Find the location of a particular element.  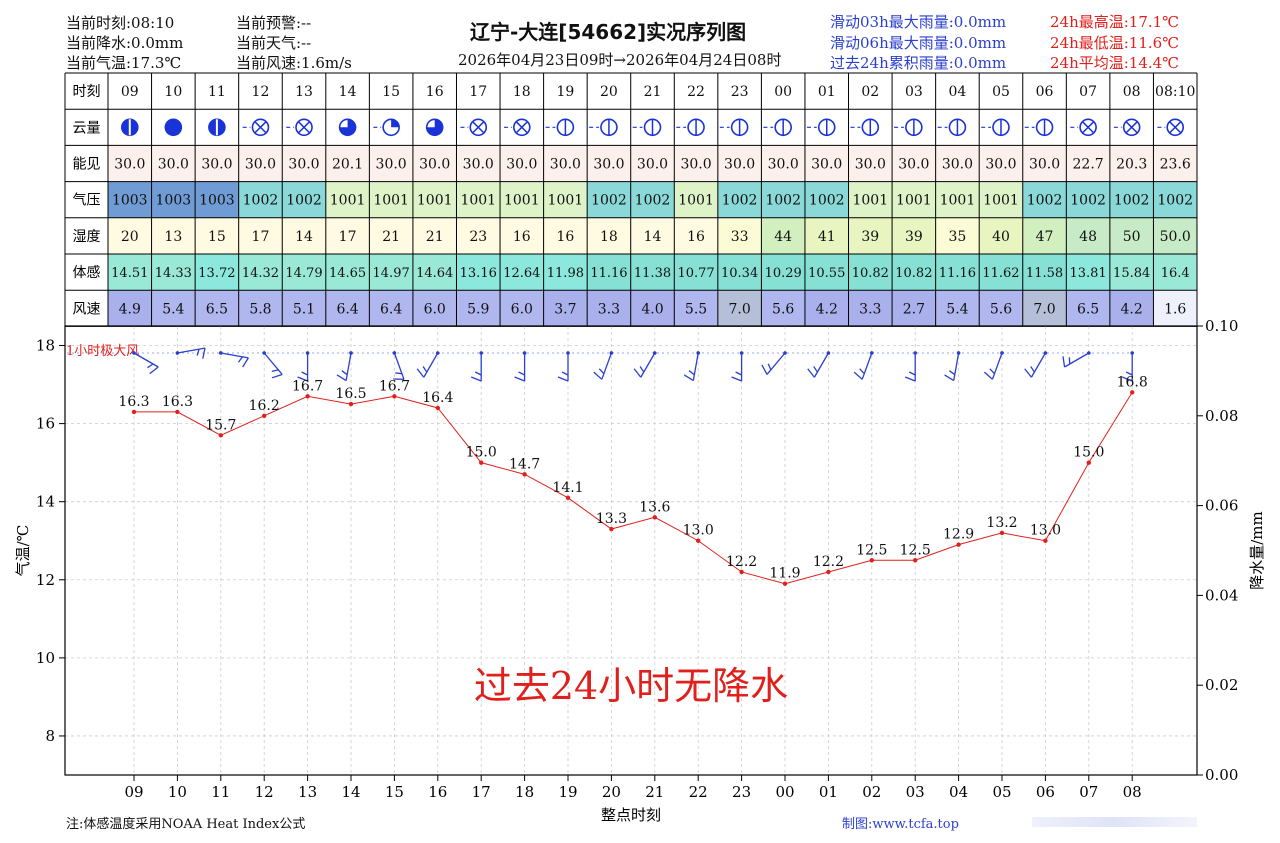

cell-hour: 15 is located at coordinates (391, 92).